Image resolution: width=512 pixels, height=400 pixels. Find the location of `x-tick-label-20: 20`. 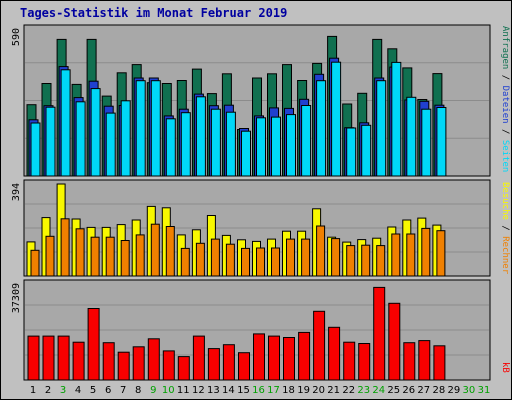

x-tick-label-20: 20 is located at coordinates (318, 390).